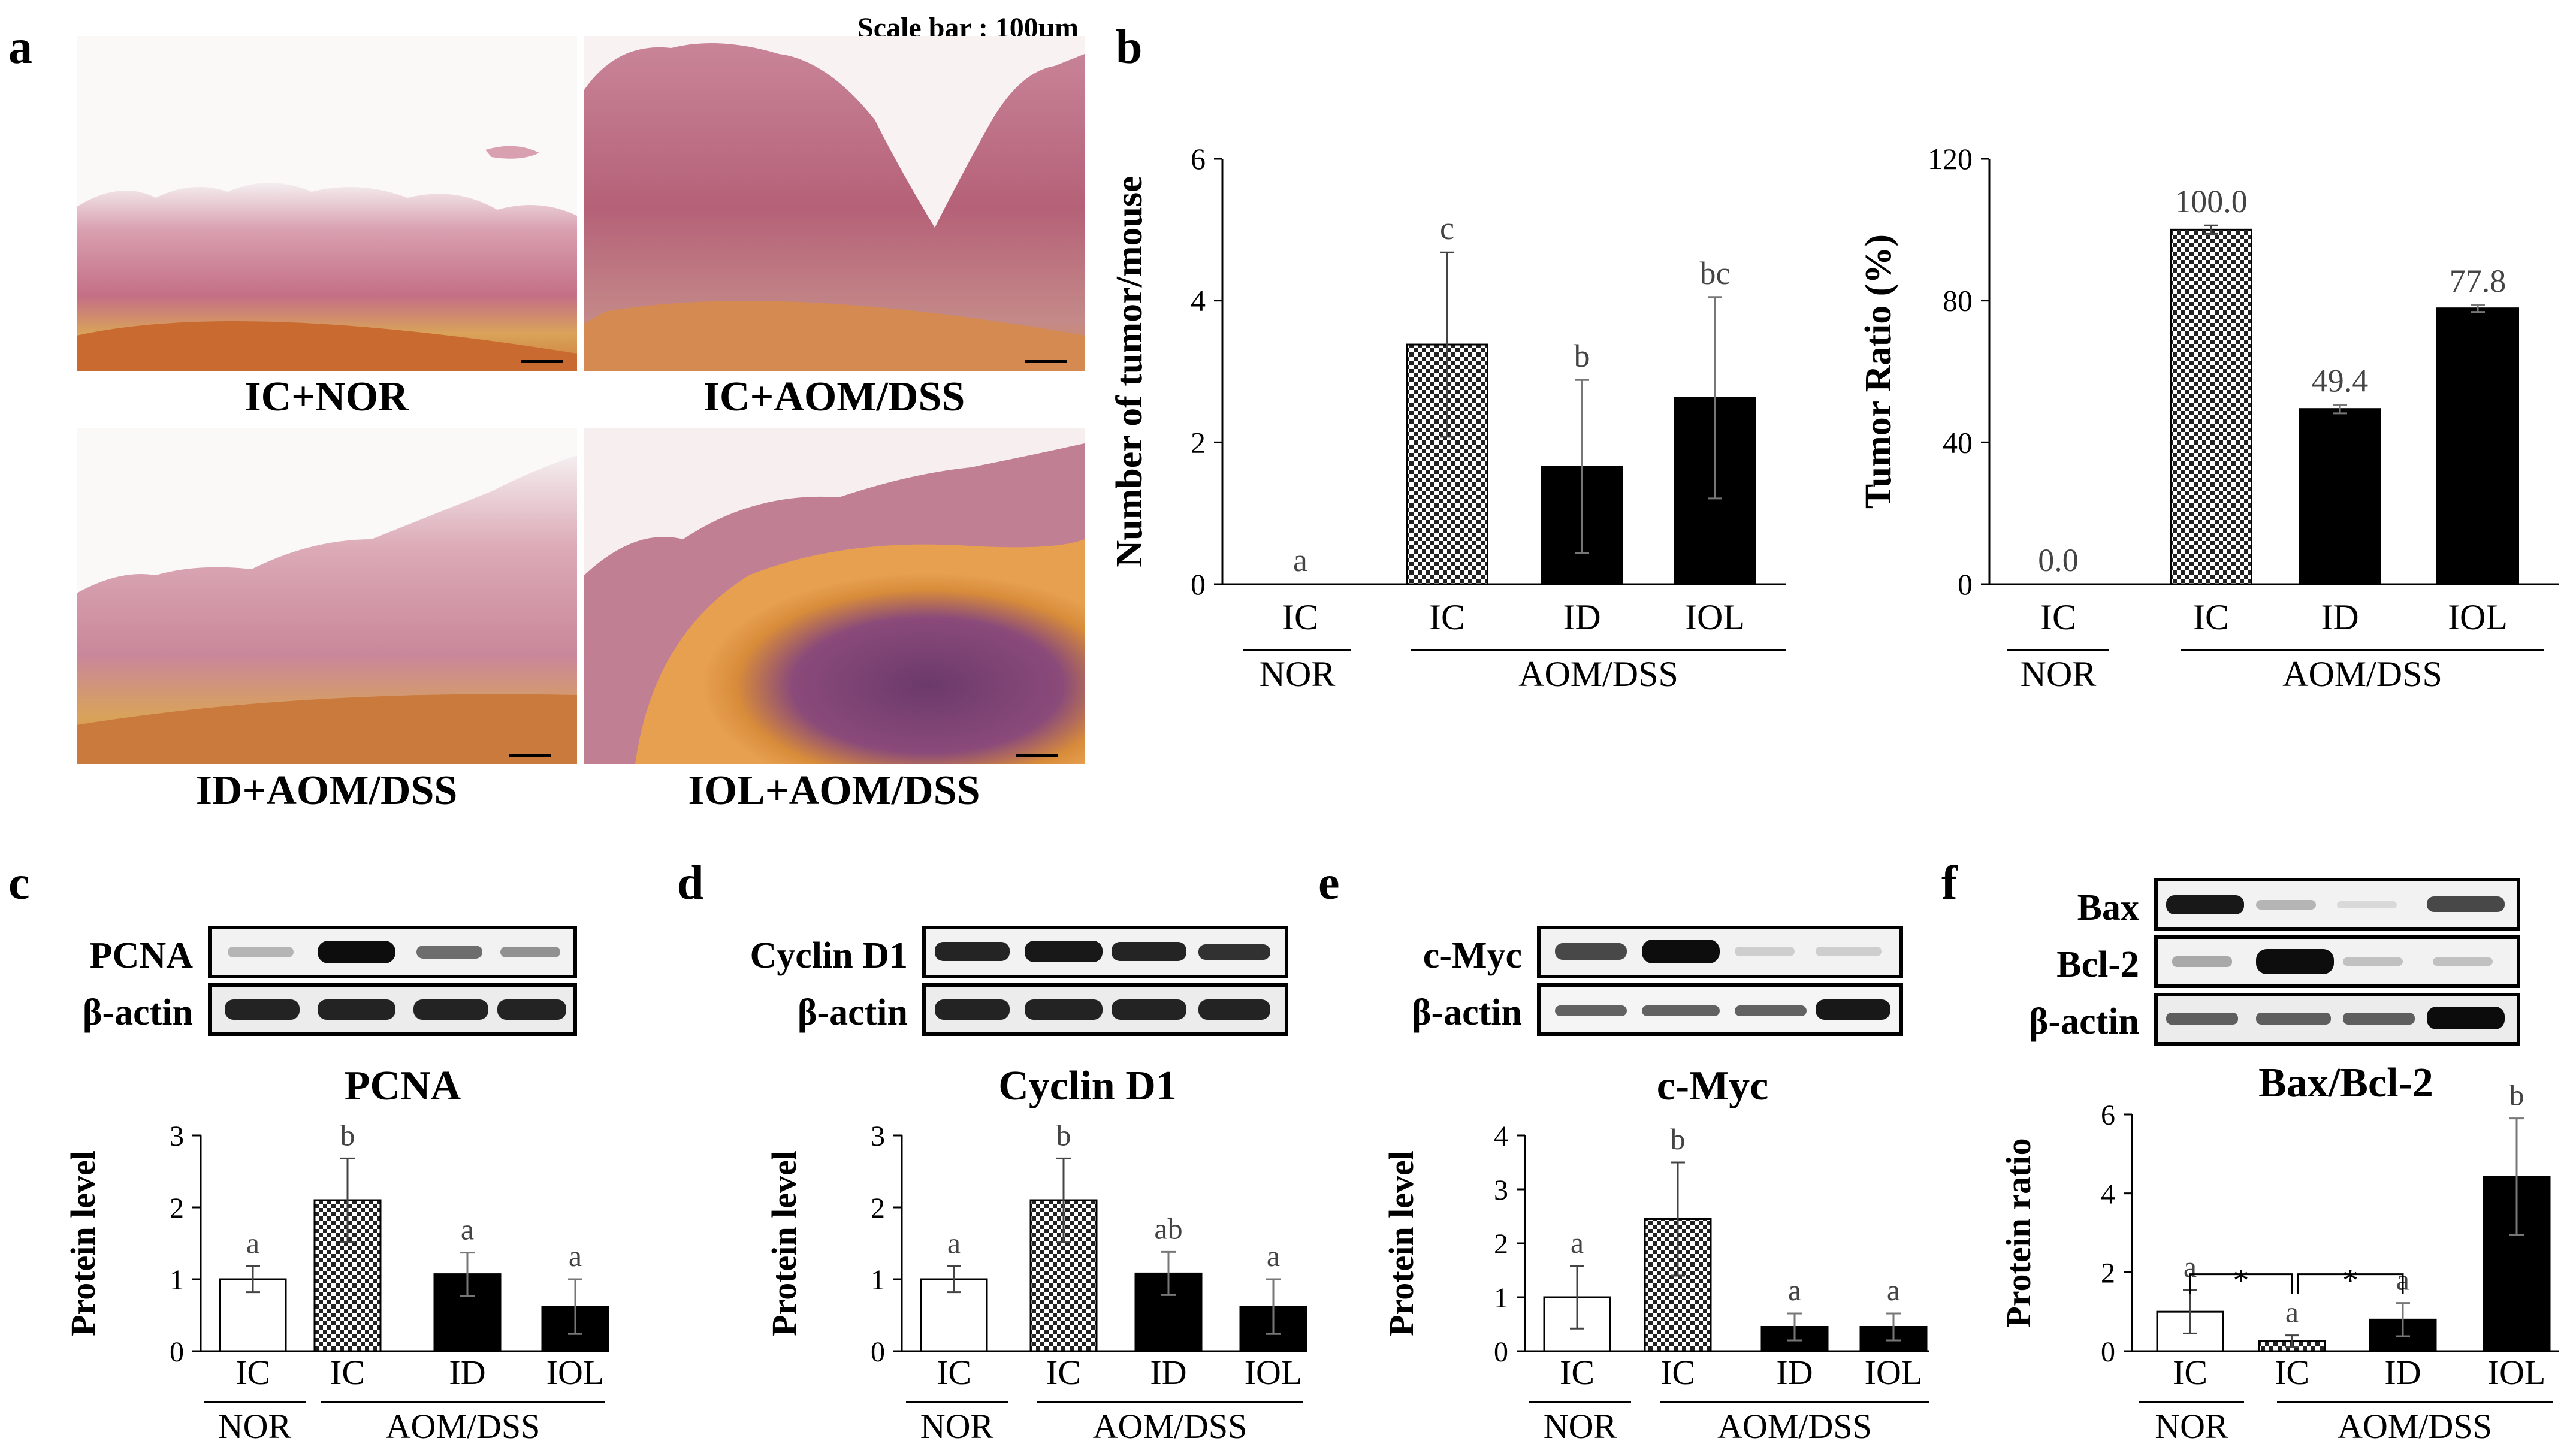 This screenshot has width=2567, height=1456. Describe the element at coordinates (141, 955) in the screenshot. I see `blot-c-label-target: PCNA` at that location.